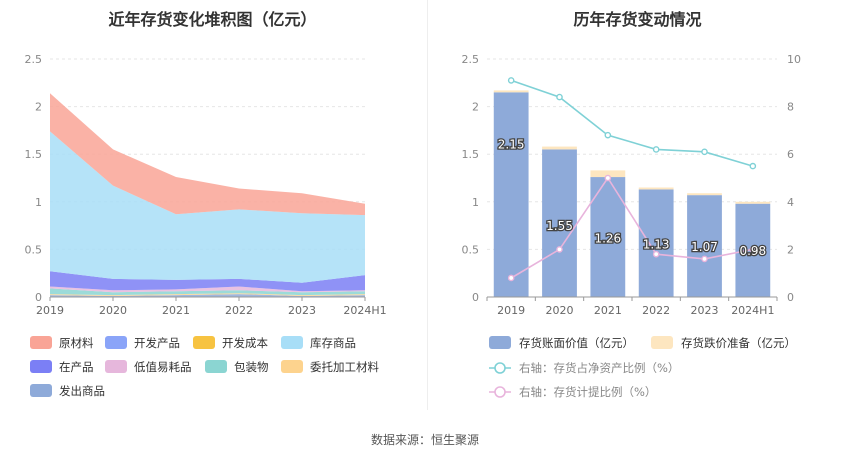  What do you see at coordinates (333, 343) in the screenshot?
I see `legend-label-3: 库存商品` at bounding box center [333, 343].